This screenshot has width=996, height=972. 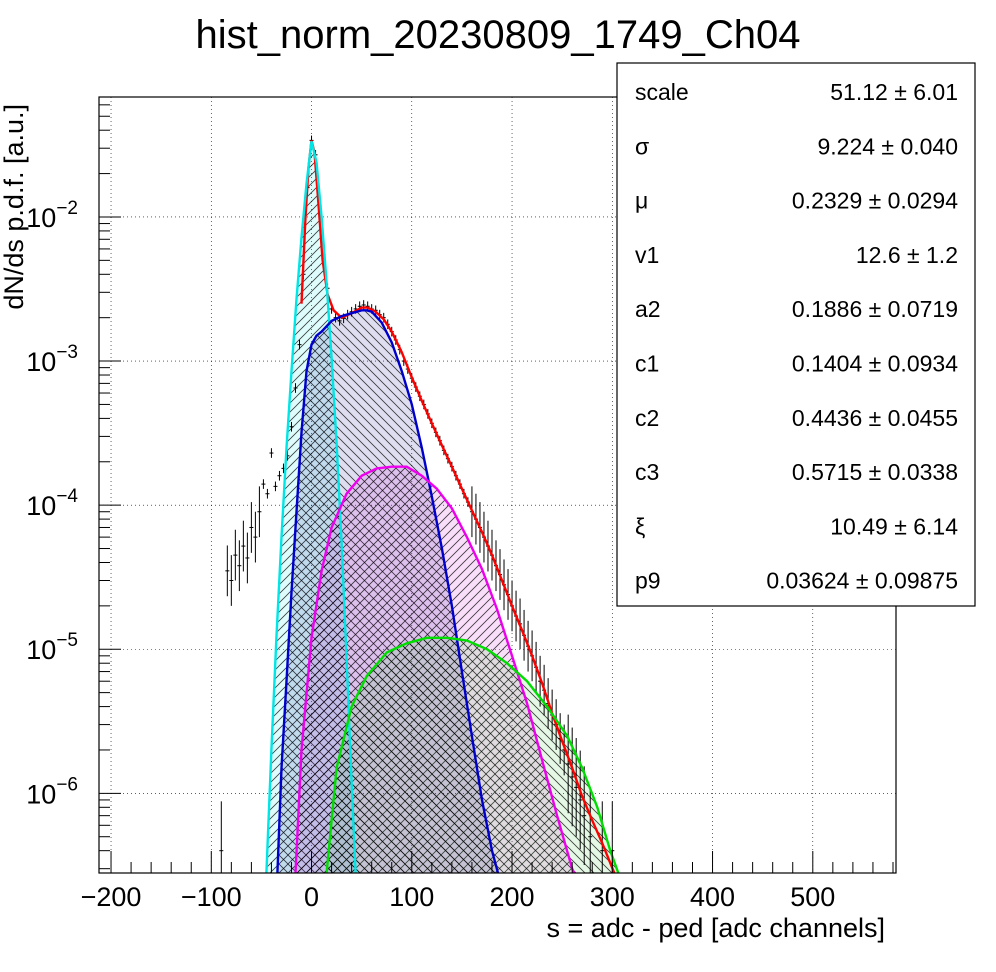 I want to click on stat-value: 12.6 ± 1.2, so click(x=907, y=255).